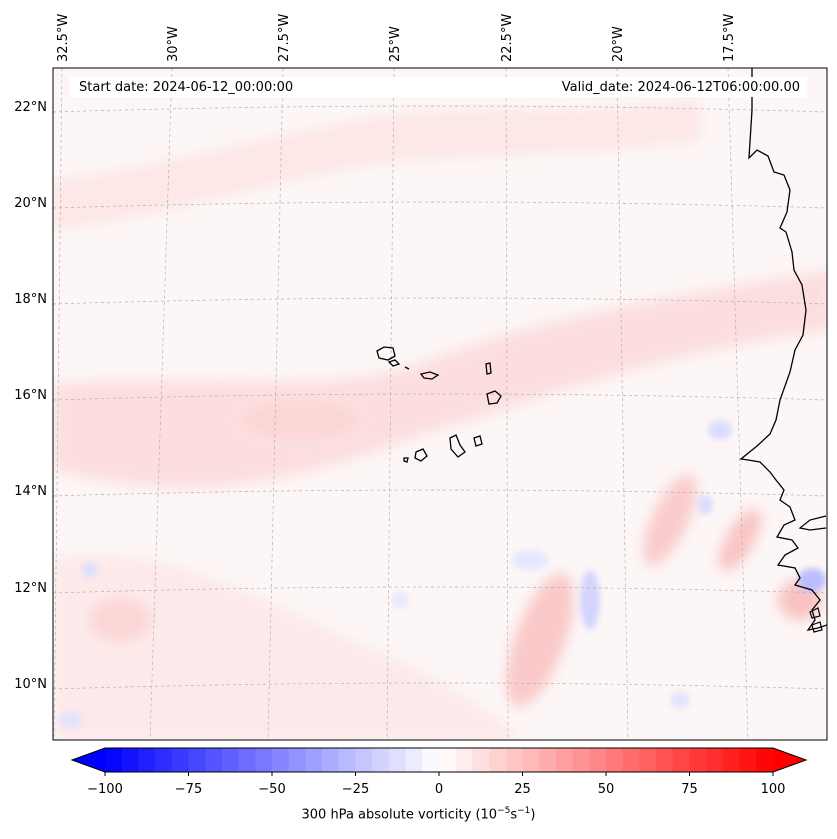 This screenshot has height=839, width=837. What do you see at coordinates (507, 38) in the screenshot?
I see `lon-label-22-5w: 22.5°W` at bounding box center [507, 38].